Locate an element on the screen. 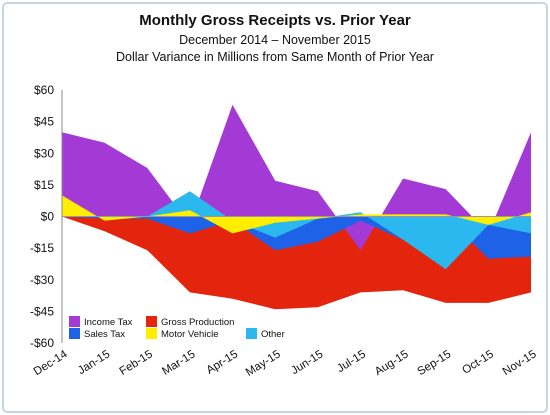 This screenshot has height=415, width=550. x-tick-label: May-15 is located at coordinates (263, 363).